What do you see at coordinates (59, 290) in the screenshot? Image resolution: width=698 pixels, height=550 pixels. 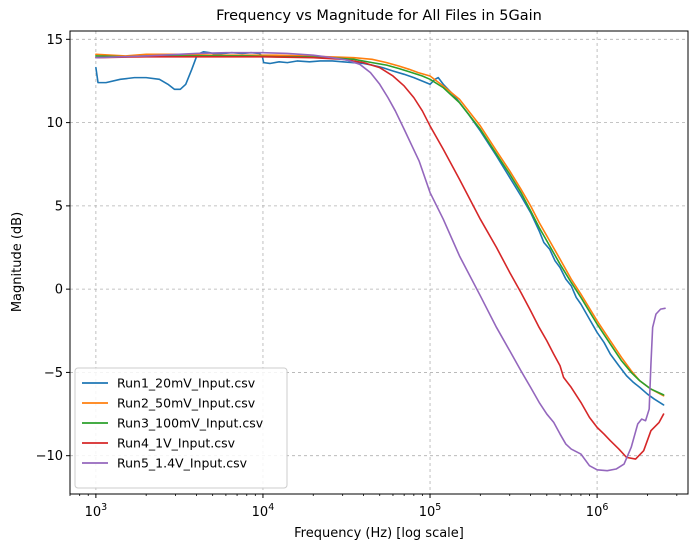 I see `y-tick-label: 0` at bounding box center [59, 290].